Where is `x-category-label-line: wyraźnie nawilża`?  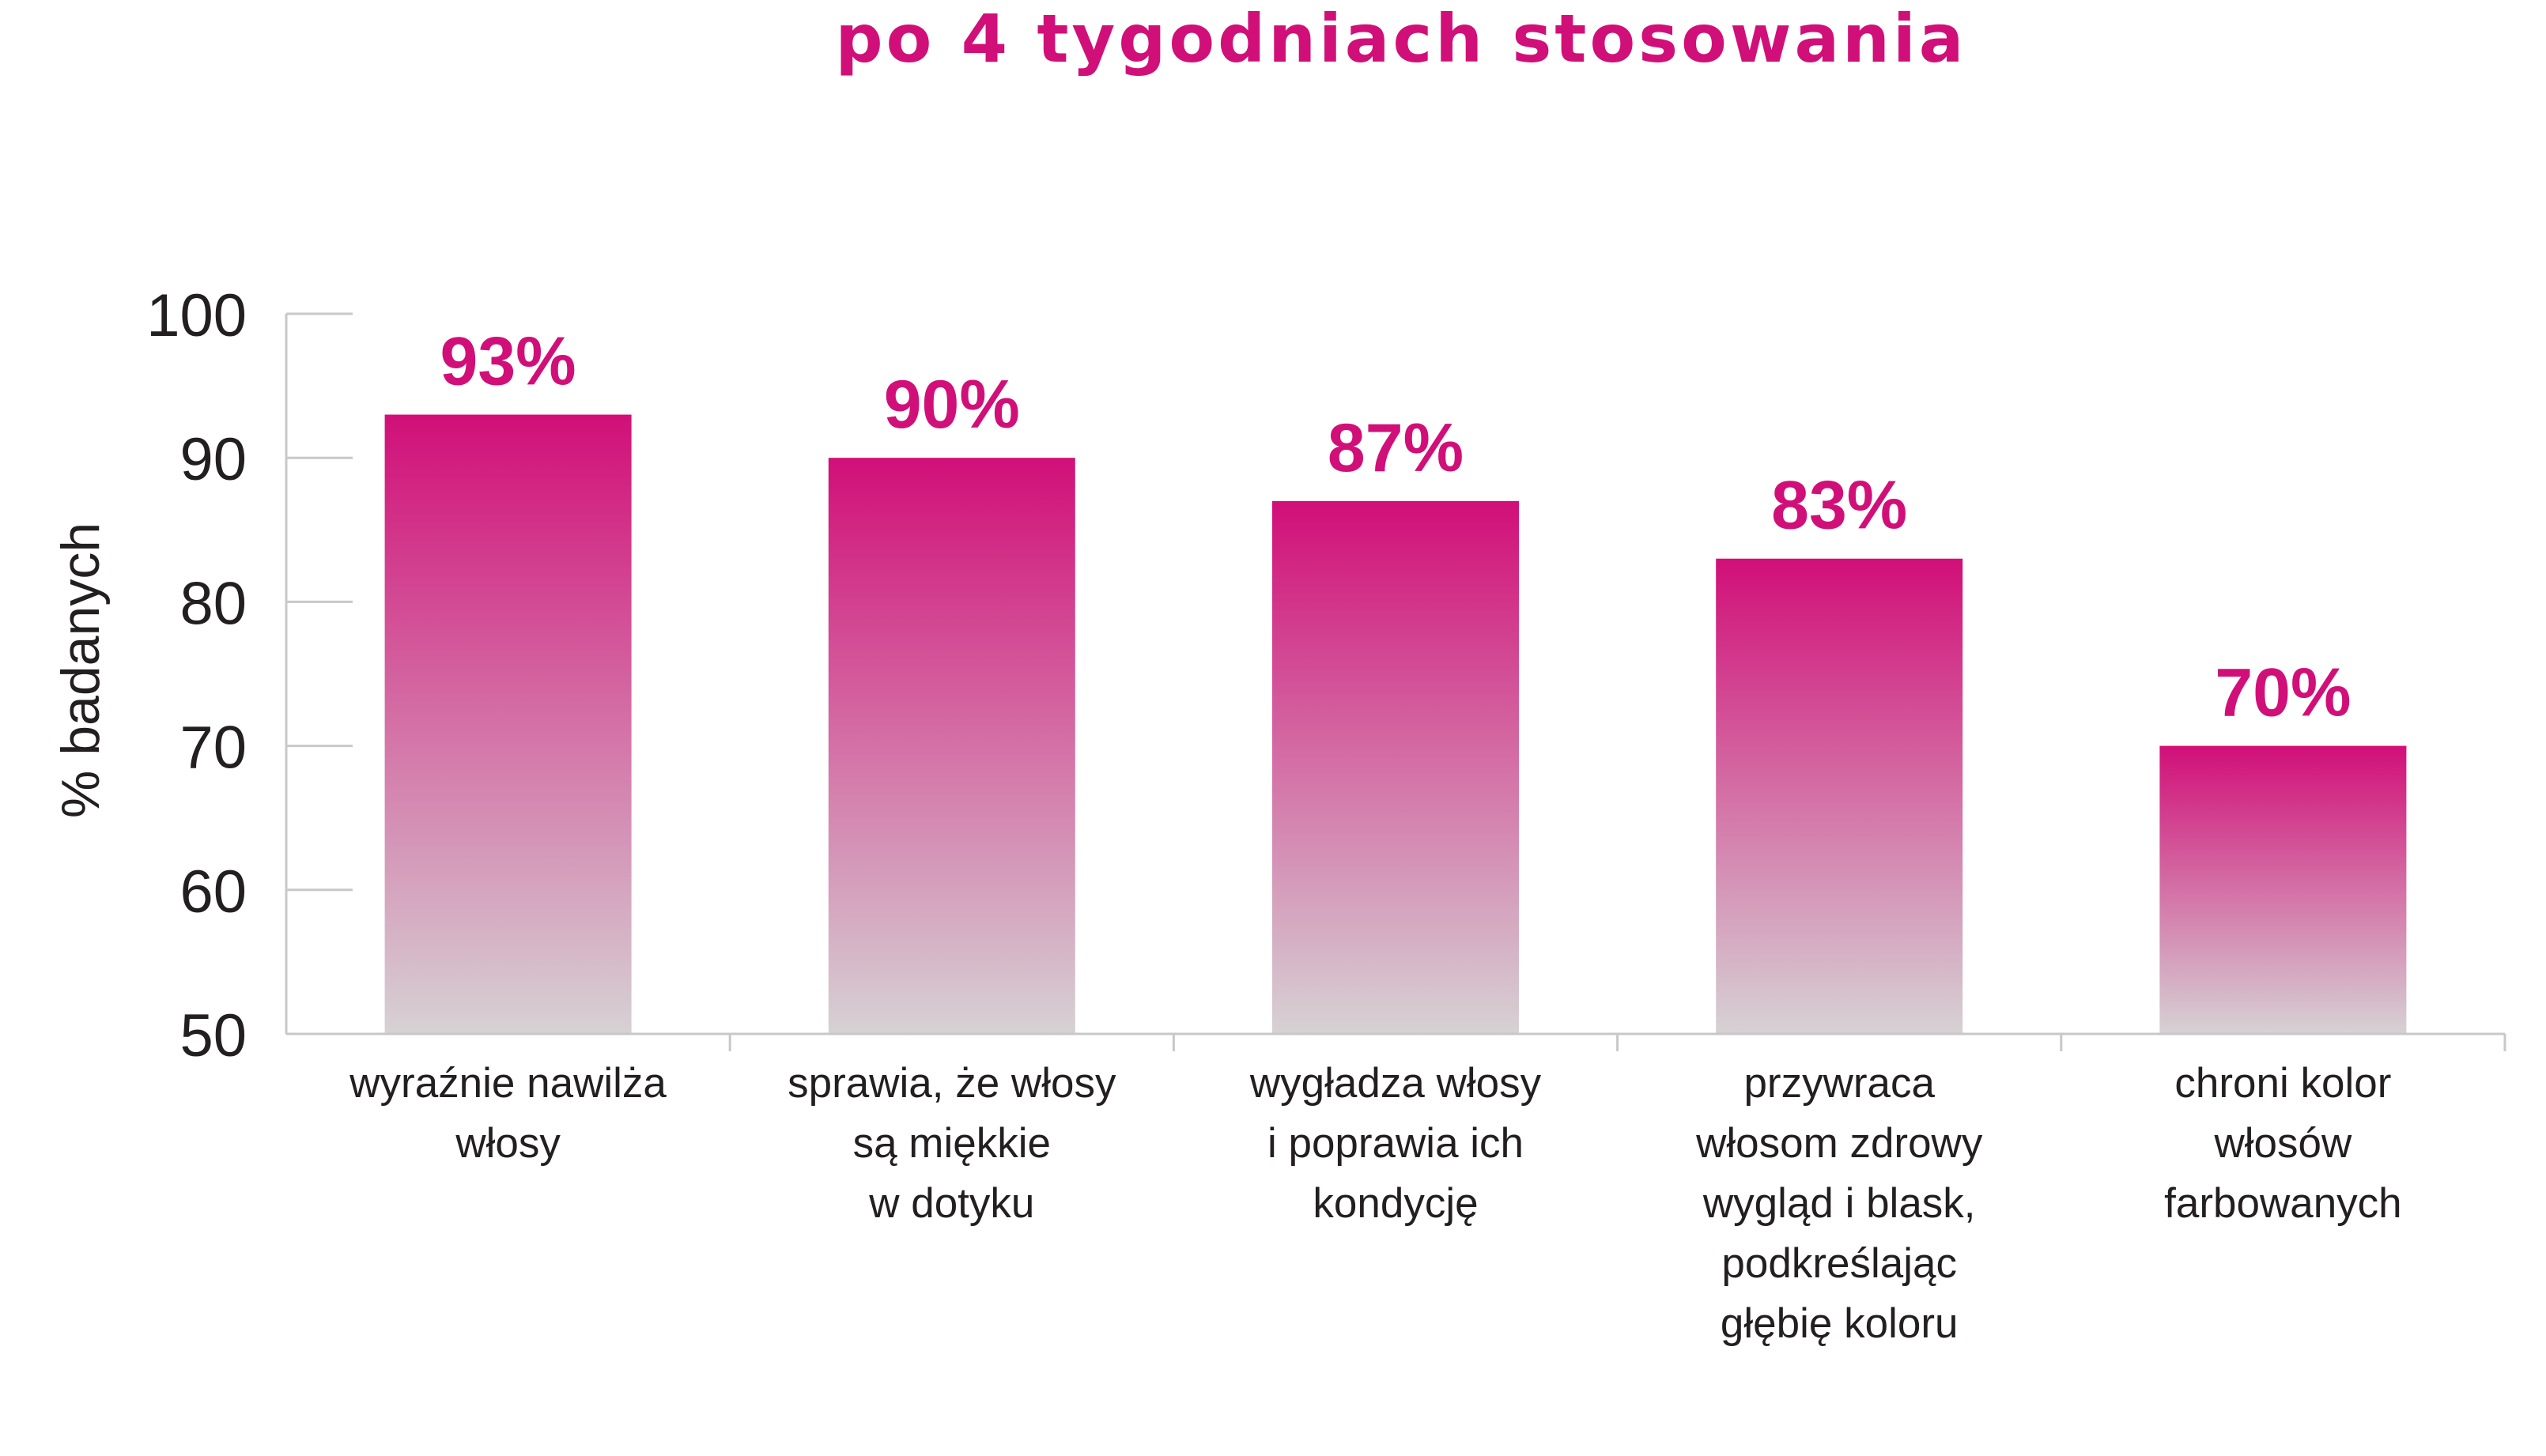
x-category-label-line: wyraźnie nawilża is located at coordinates (508, 1083).